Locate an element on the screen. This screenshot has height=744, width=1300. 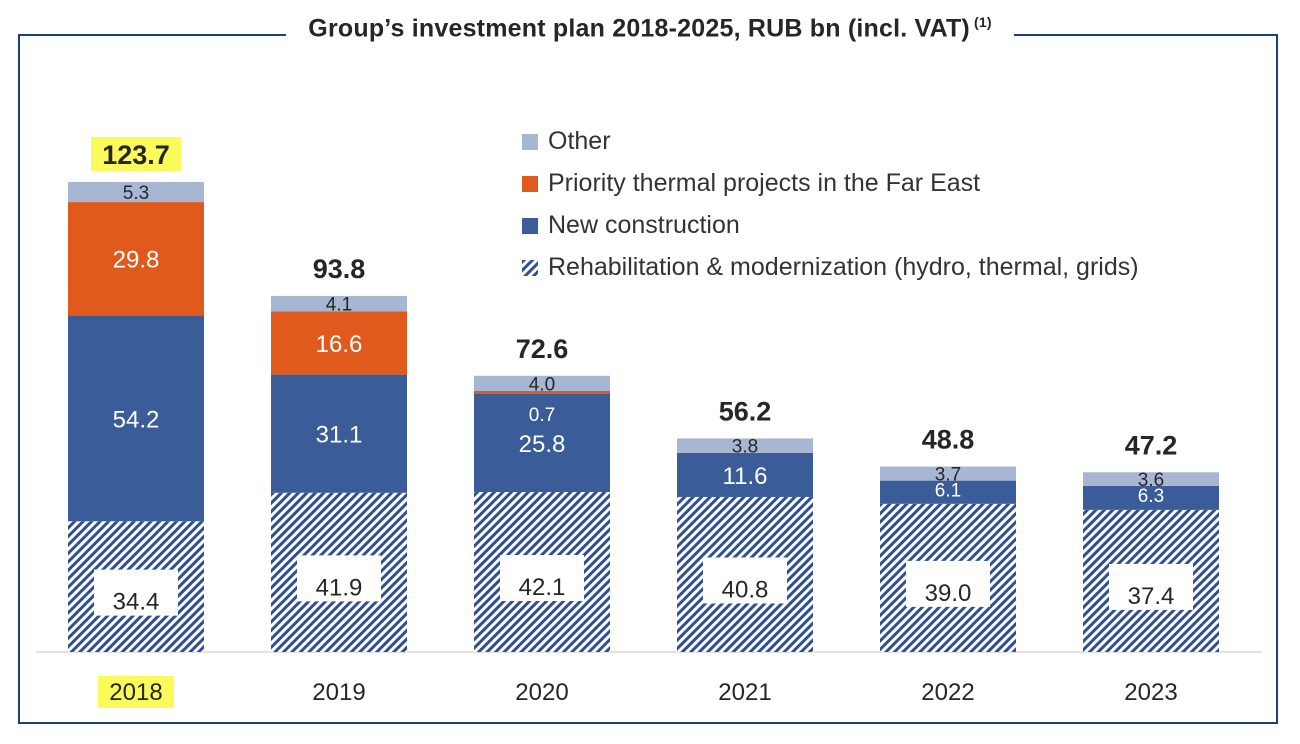
data-label-priority-2019: 16.6 is located at coordinates (339, 344).